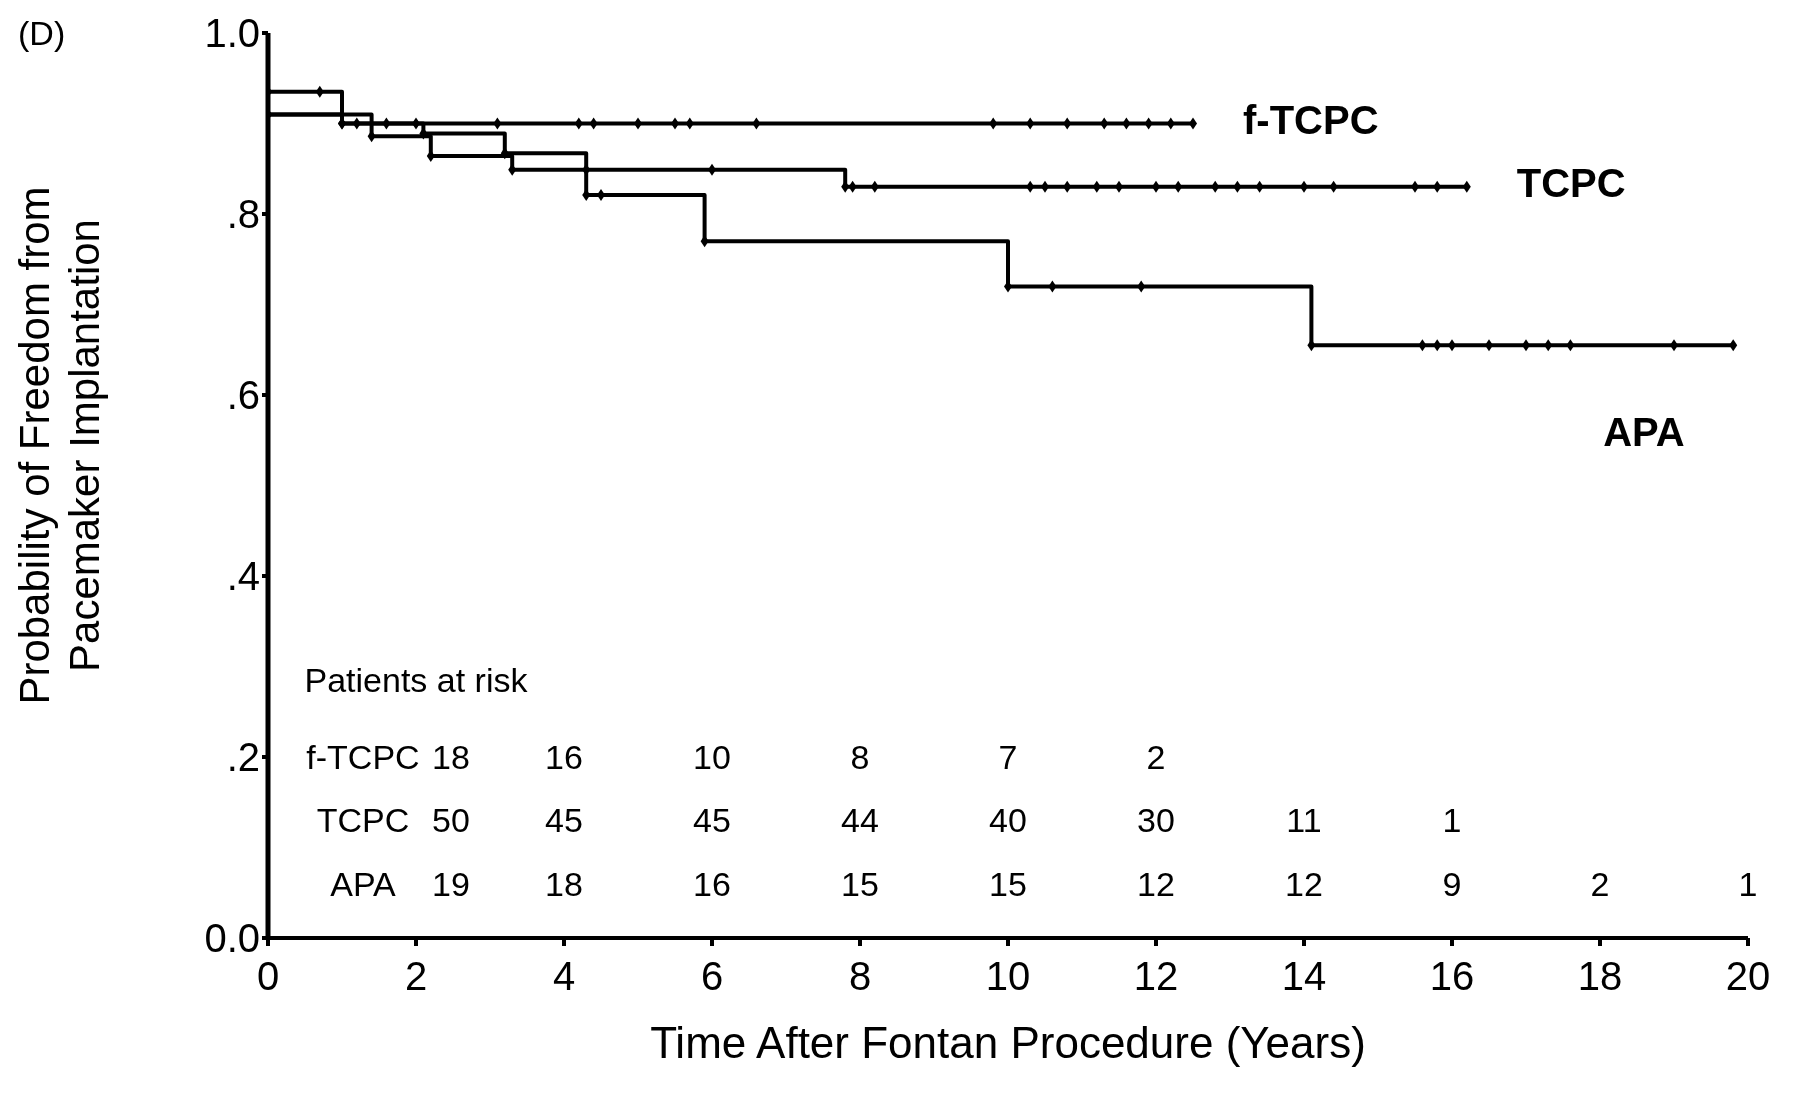 The height and width of the screenshot is (1114, 1802). I want to click on text: (D), so click(42, 33).